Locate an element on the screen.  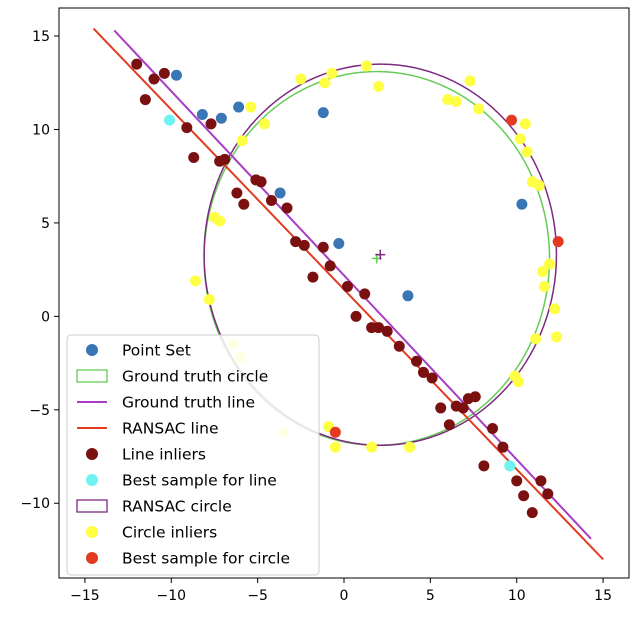
ransac-center-marker is located at coordinates (380, 254).